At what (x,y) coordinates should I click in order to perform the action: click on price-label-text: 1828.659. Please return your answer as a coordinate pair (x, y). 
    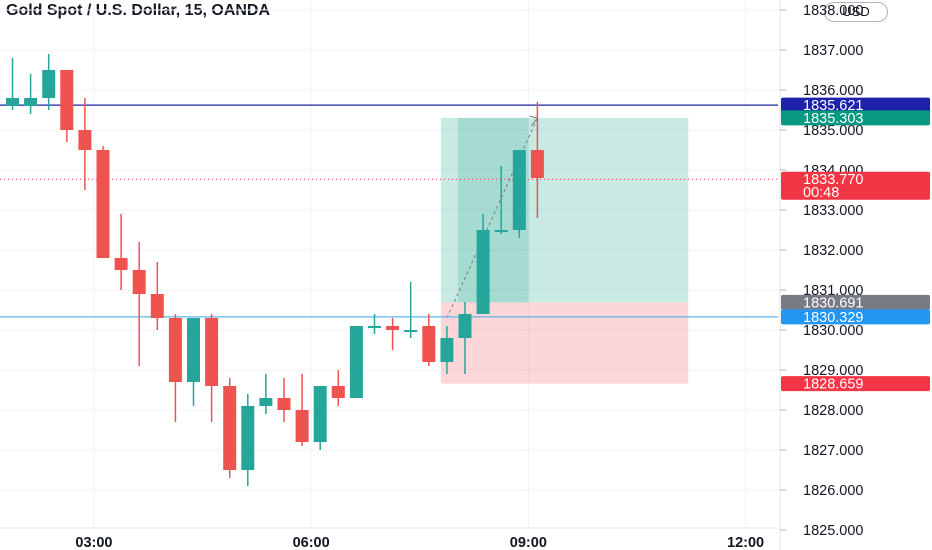
    Looking at the image, I should click on (833, 385).